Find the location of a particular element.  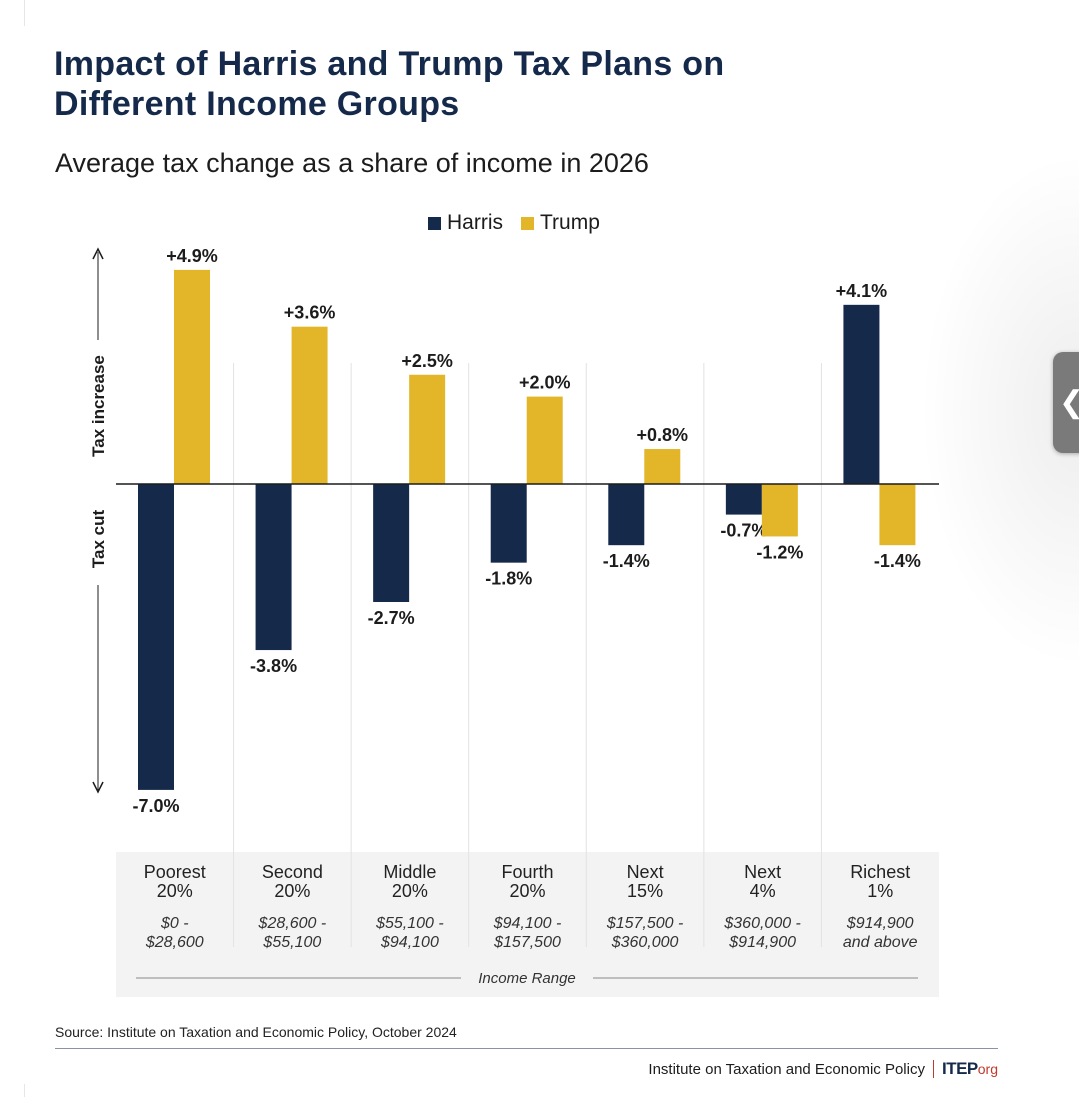

category-label-line1: Poorest is located at coordinates (175, 872).